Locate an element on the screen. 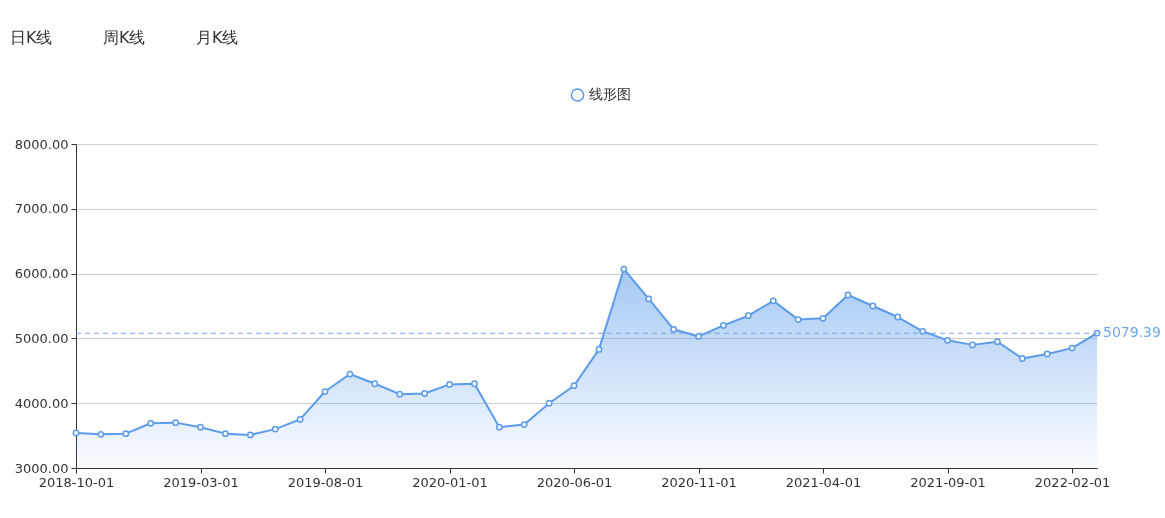 Image resolution: width=1165 pixels, height=518 pixels. text: 日K线 is located at coordinates (31, 37).